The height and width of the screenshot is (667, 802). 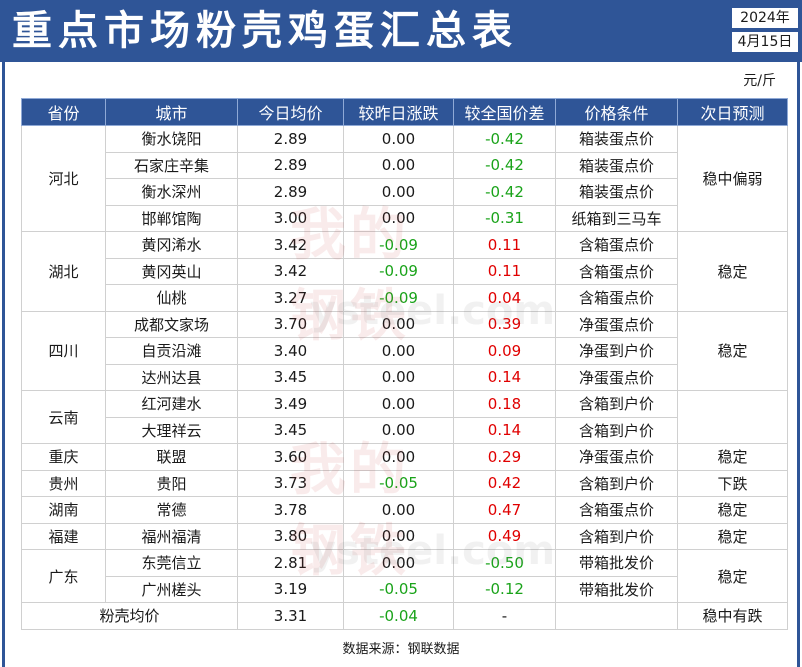 I want to click on column-header: 城市, so click(x=171, y=112).